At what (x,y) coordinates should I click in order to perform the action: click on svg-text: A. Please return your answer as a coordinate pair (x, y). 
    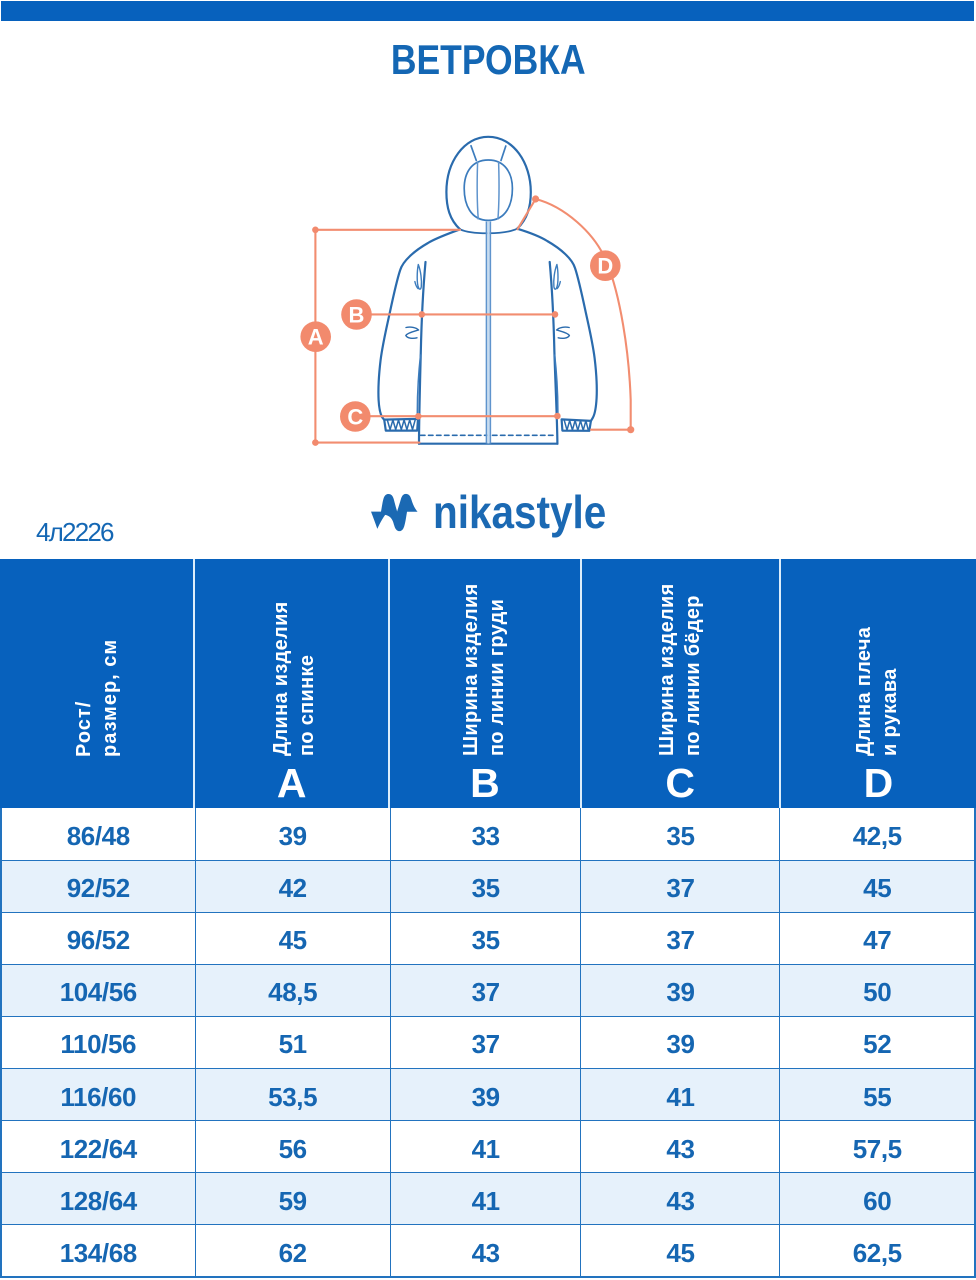
    Looking at the image, I should click on (316, 337).